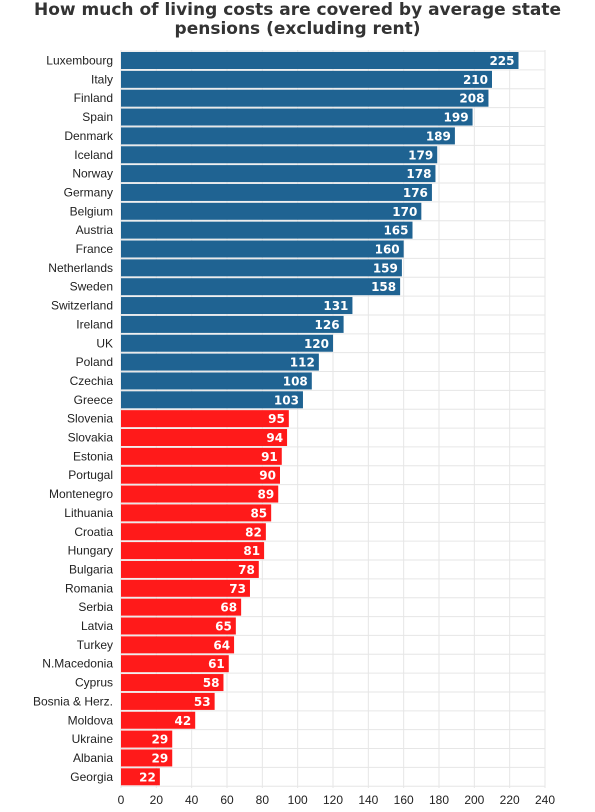 This screenshot has width=595, height=812. I want to click on value-label: 68, so click(228, 608).